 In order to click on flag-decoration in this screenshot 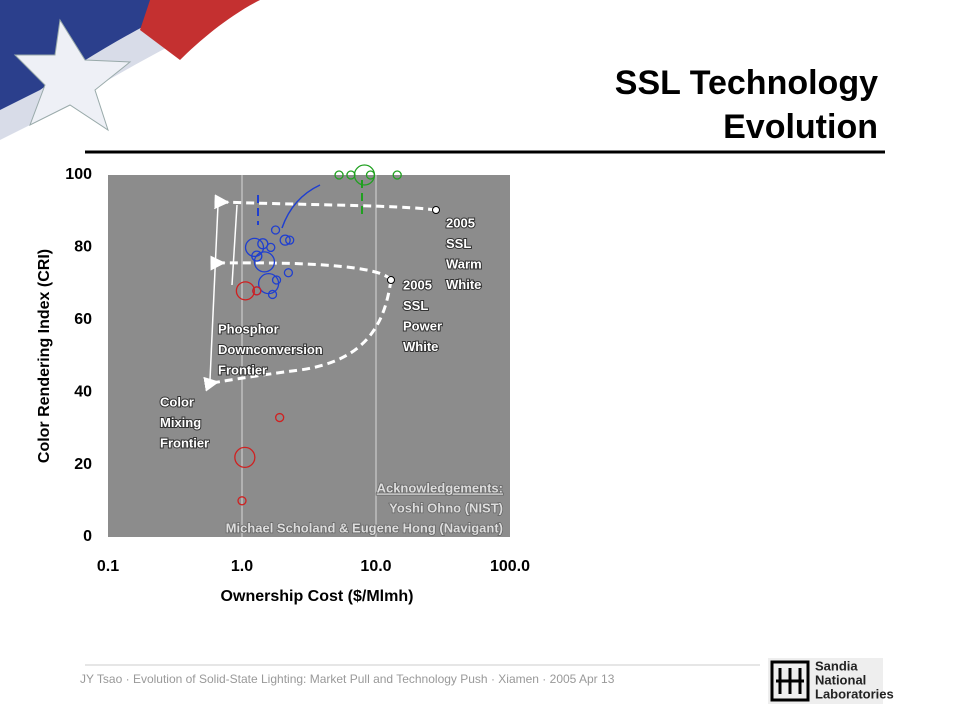, I will do `click(130, 70)`.